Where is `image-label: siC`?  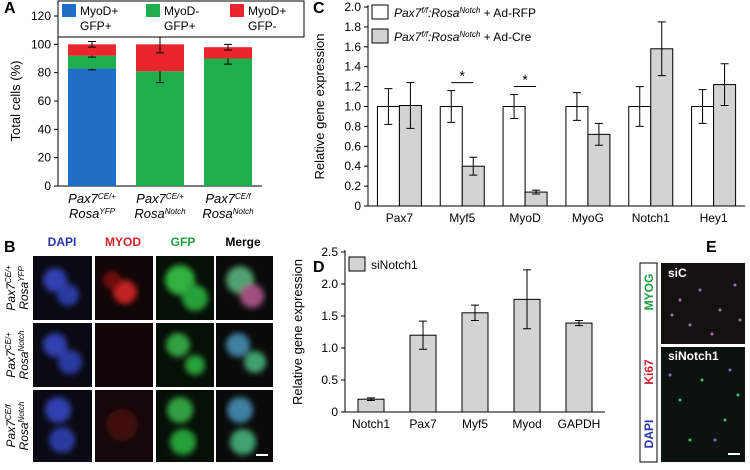 image-label: siC is located at coordinates (677, 273).